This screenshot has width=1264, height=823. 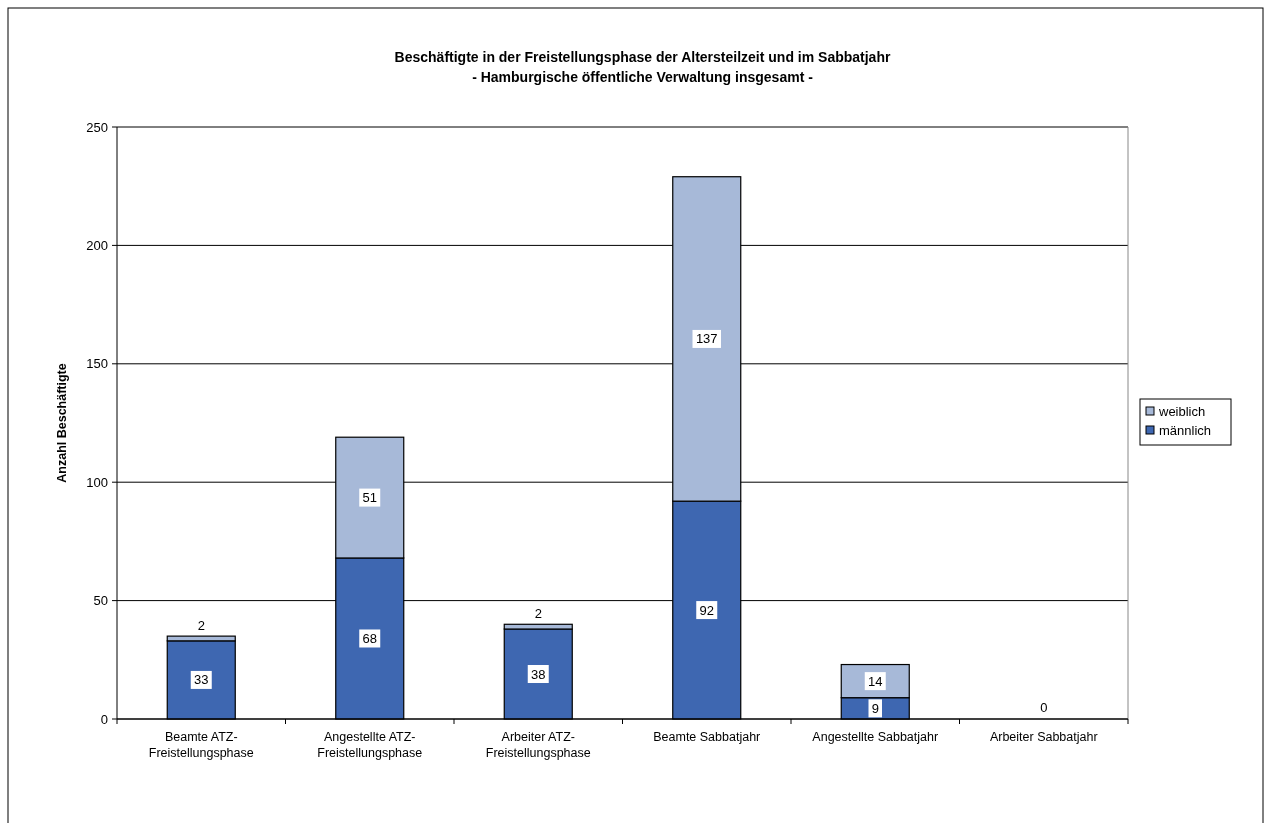 What do you see at coordinates (104, 719) in the screenshot?
I see `y-tick-label: 0` at bounding box center [104, 719].